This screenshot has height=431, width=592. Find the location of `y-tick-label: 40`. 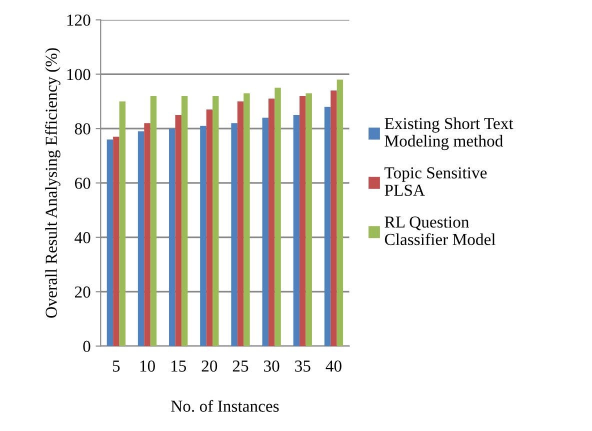

y-tick-label: 40 is located at coordinates (82, 238).